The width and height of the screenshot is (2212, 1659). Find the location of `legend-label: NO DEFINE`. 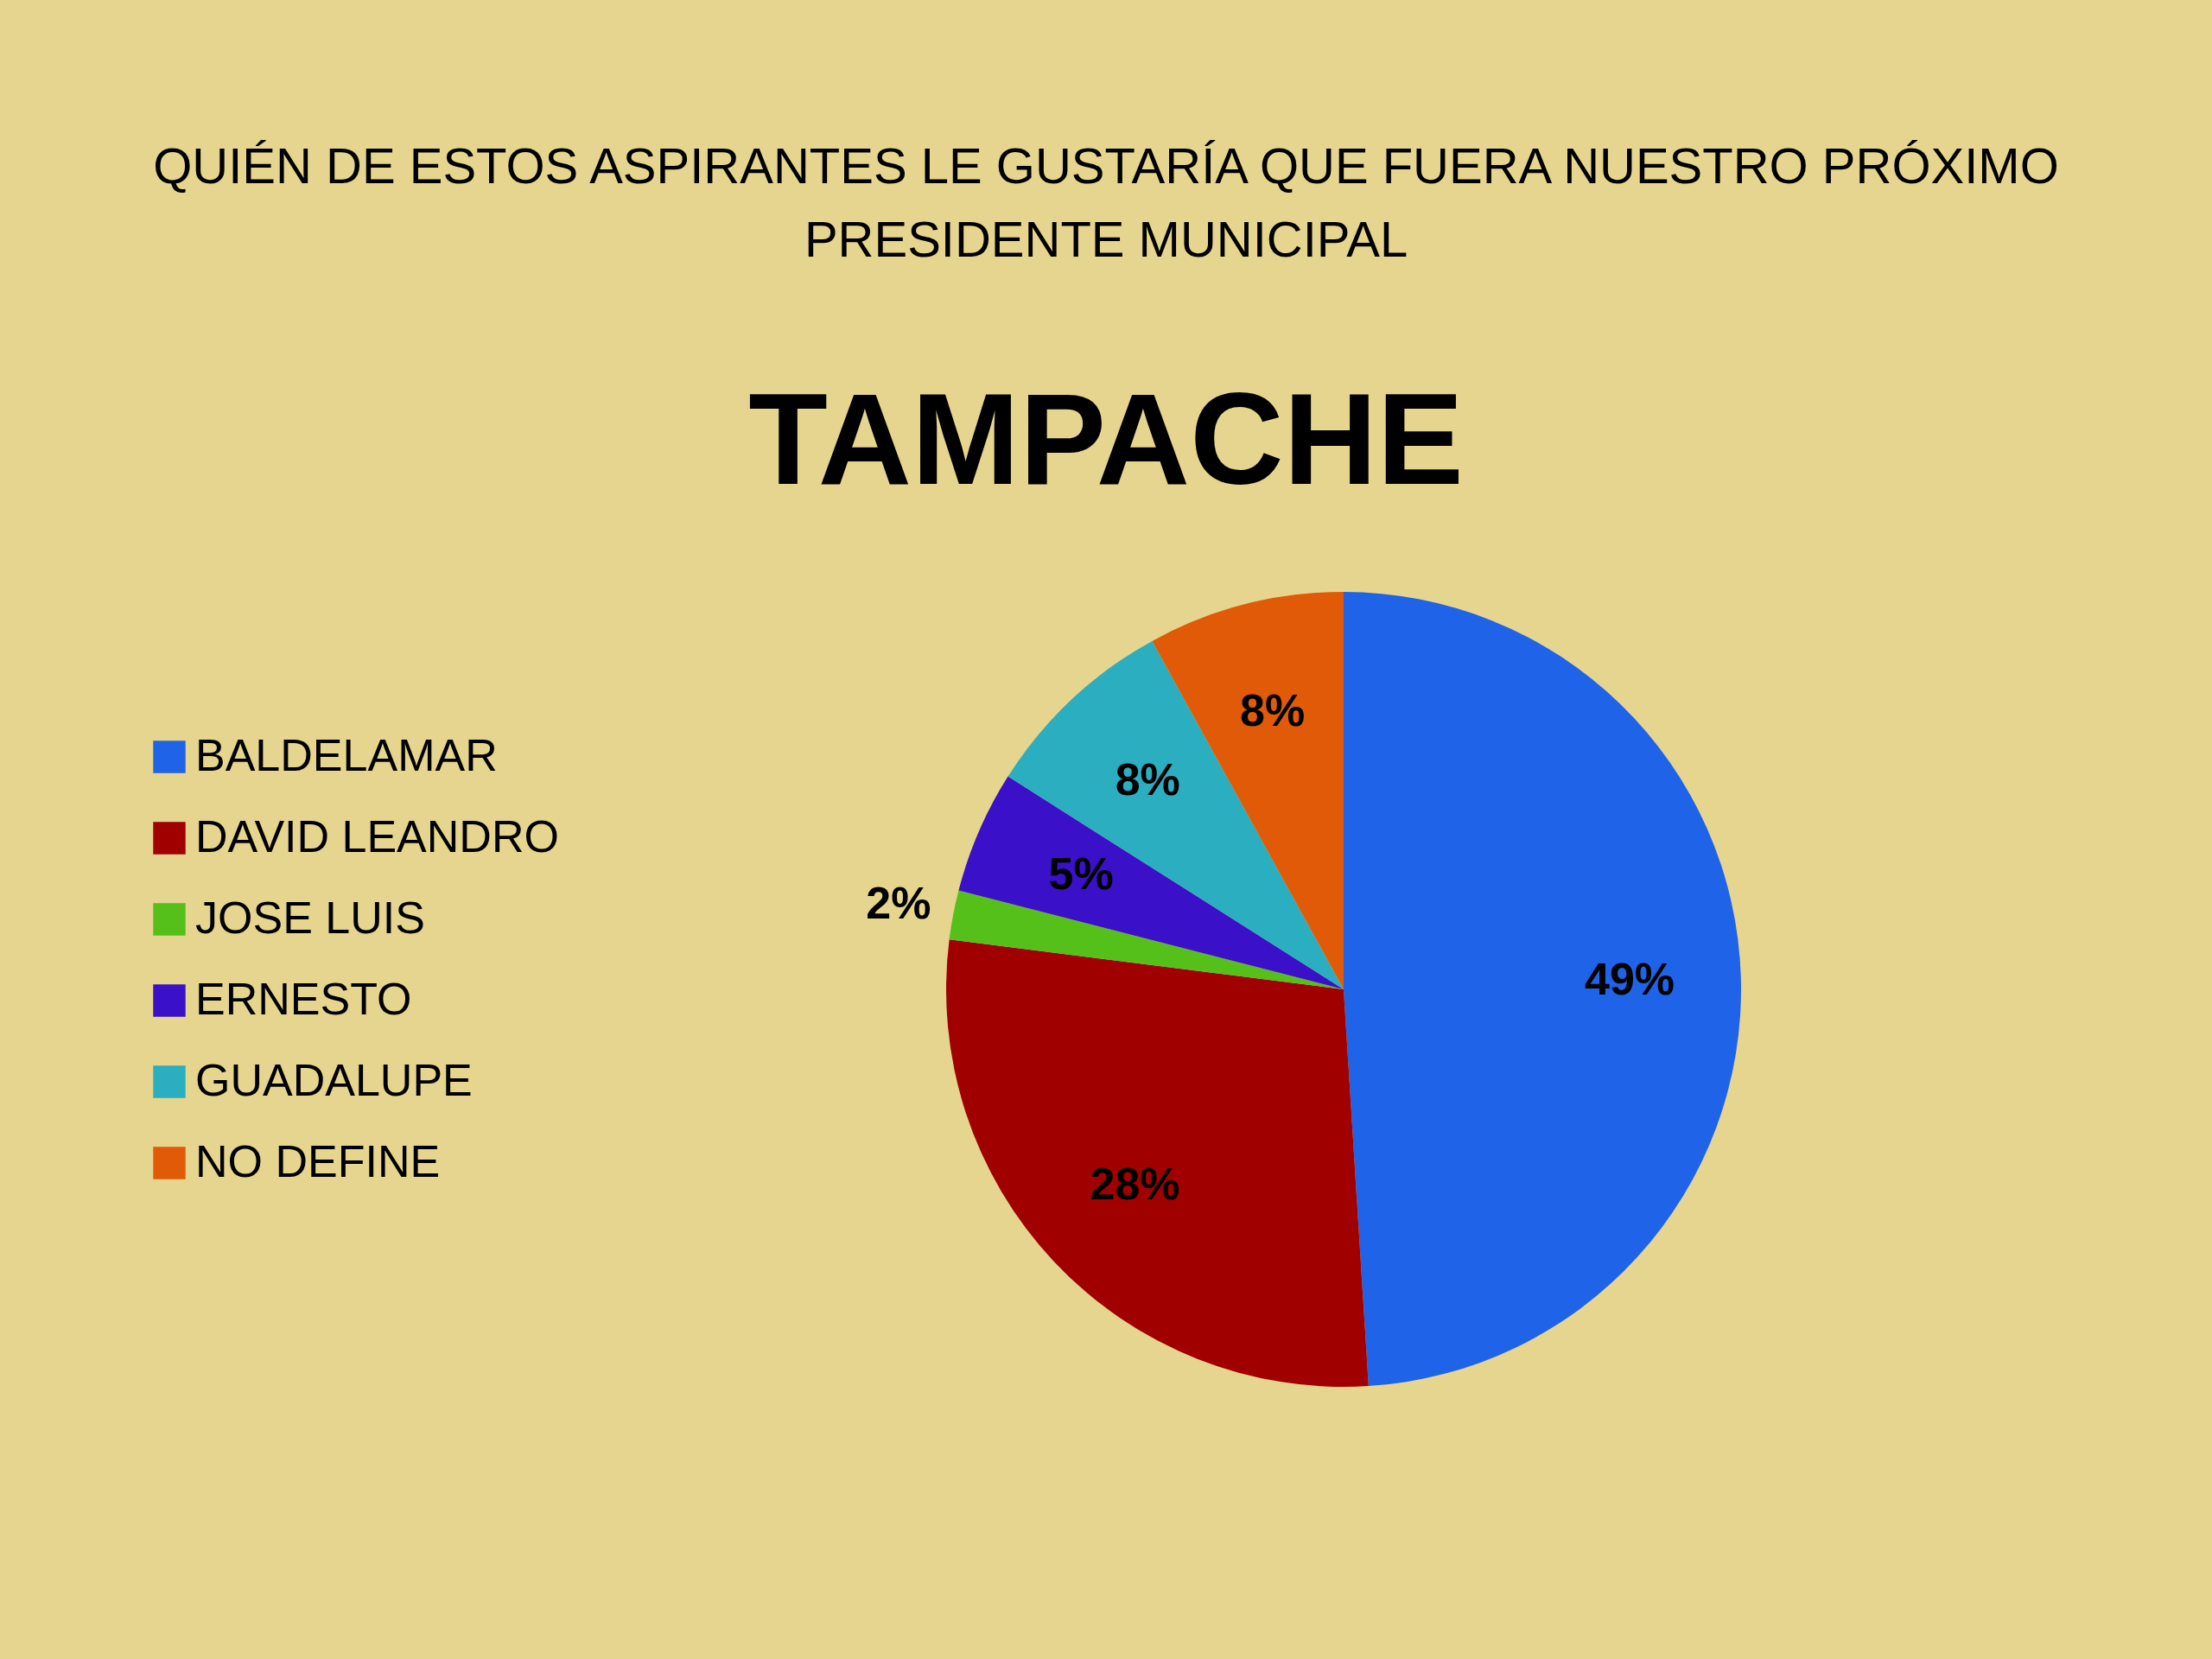

legend-label: NO DEFINE is located at coordinates (318, 1161).